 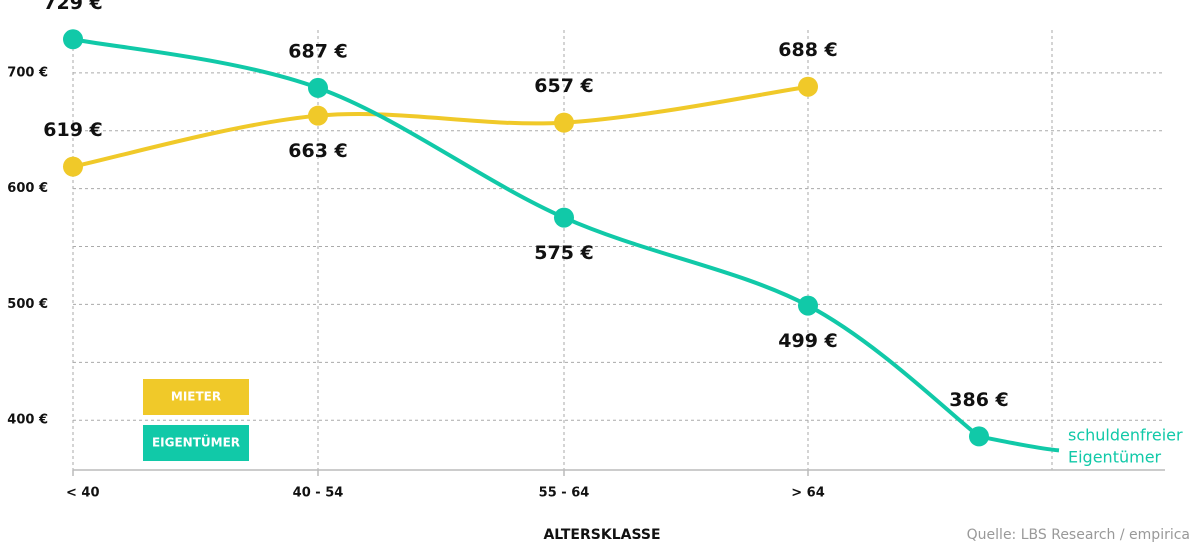 I want to click on x-tick-label: 55 - 64, so click(x=564, y=493).